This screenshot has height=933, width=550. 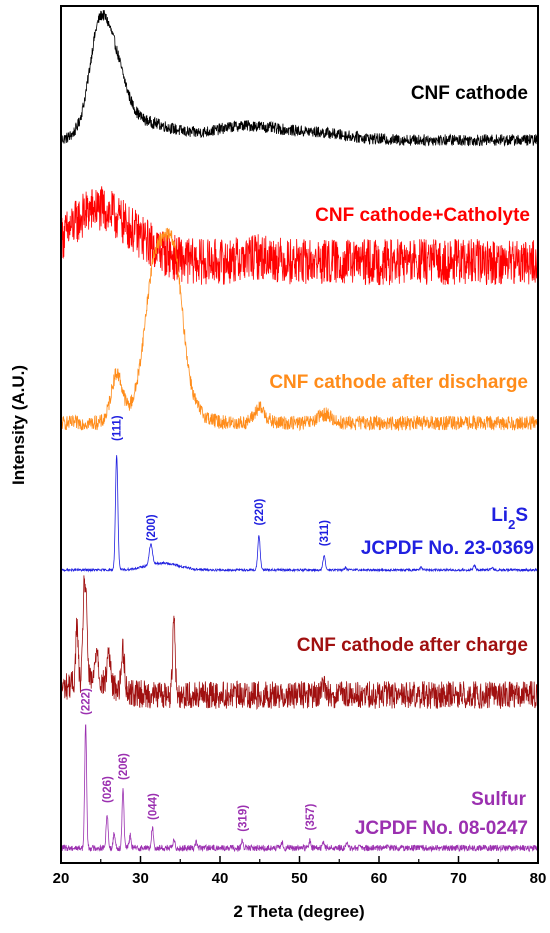 I want to click on series-label-1: CNF cathode, so click(x=469, y=93).